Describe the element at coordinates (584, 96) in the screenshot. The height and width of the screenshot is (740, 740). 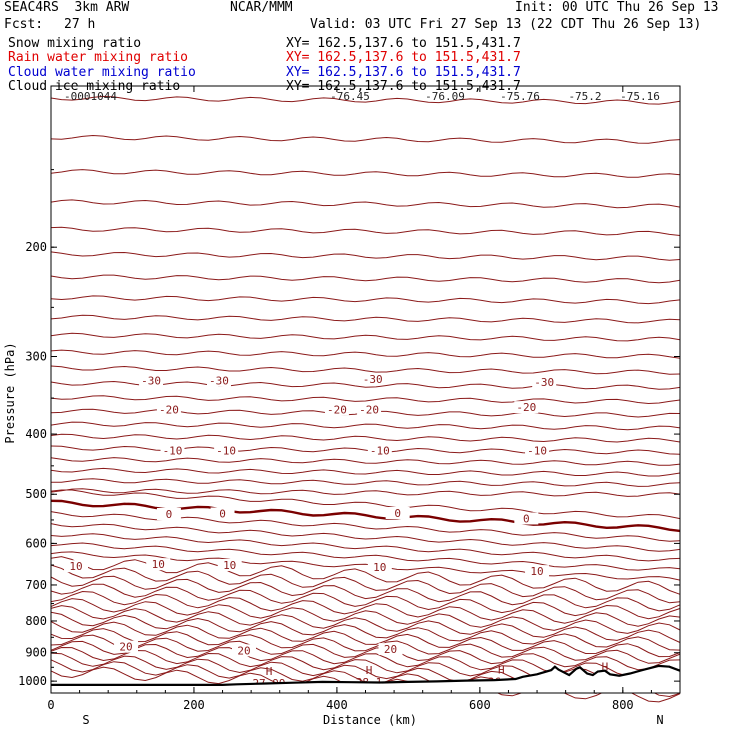
I see `top-value-label: -75.2` at that location.